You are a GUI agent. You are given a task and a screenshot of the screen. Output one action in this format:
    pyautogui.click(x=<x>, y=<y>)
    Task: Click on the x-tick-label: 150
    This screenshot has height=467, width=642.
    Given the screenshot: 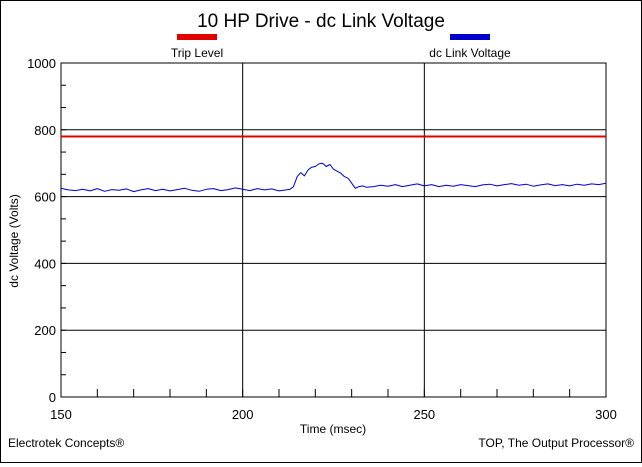 What is the action you would take?
    pyautogui.click(x=61, y=414)
    